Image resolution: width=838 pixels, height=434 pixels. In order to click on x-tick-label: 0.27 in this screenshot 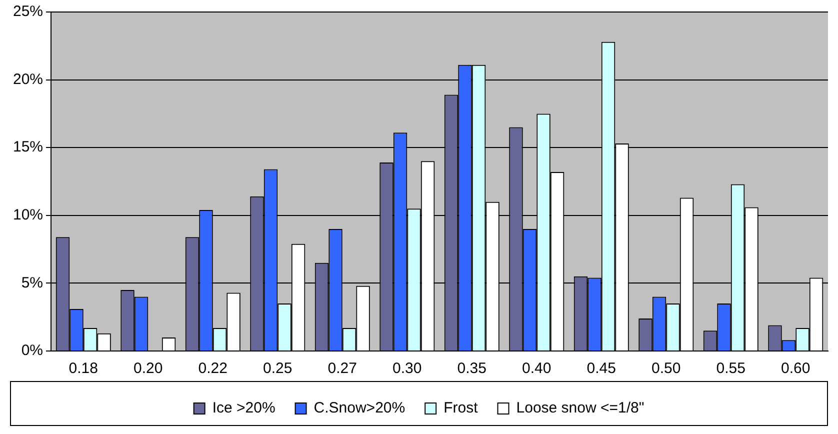, I will do `click(342, 369)`.